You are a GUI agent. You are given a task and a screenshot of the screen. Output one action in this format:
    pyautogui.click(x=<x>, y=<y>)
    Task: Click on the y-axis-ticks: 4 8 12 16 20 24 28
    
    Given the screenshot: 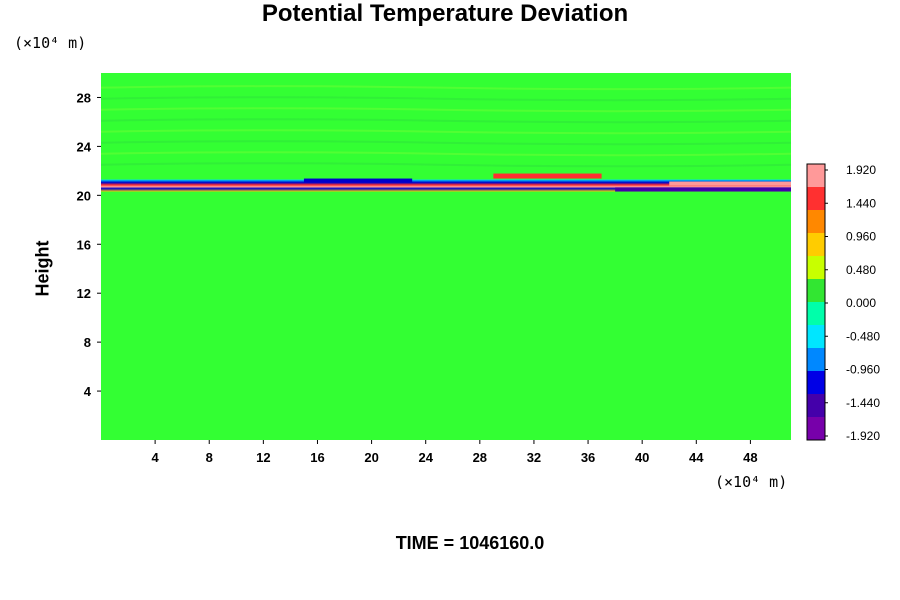 What is the action you would take?
    pyautogui.click(x=89, y=244)
    